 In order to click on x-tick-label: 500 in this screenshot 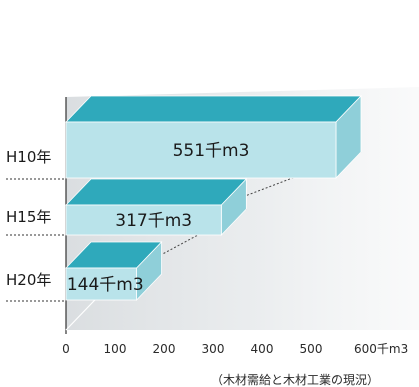, I will do `click(311, 349)`.